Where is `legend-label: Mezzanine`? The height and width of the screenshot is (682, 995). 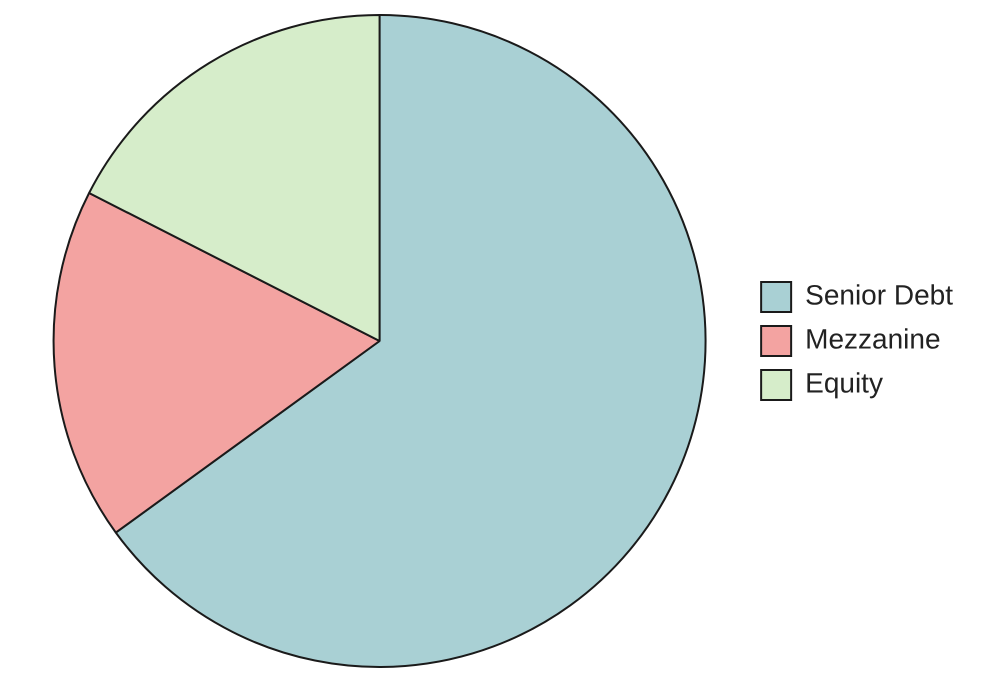
legend-label: Mezzanine is located at coordinates (873, 339).